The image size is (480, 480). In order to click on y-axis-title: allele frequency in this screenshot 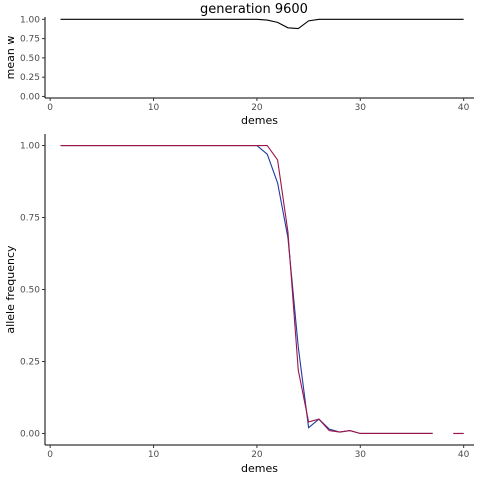, I will do `click(10, 289)`.